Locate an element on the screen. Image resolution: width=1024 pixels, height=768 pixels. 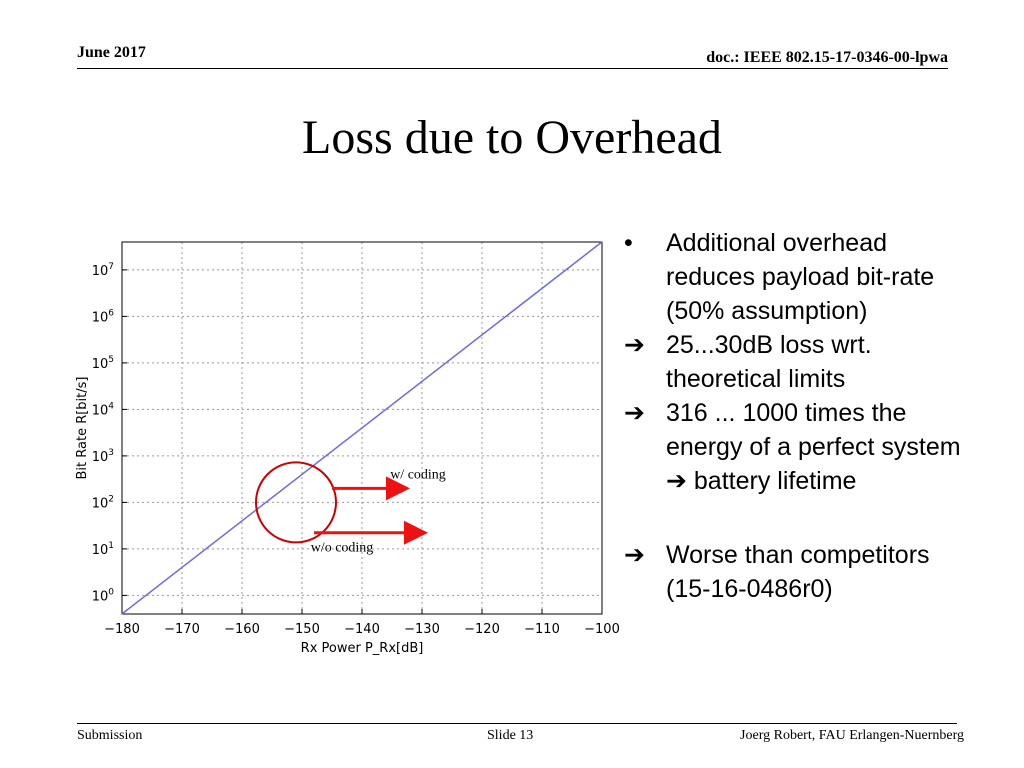
y-tick-label: 104 is located at coordinates (103, 409).